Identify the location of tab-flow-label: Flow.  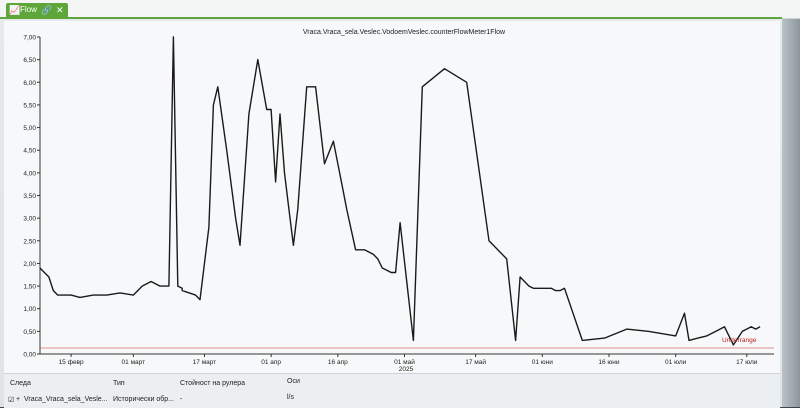
(28, 9).